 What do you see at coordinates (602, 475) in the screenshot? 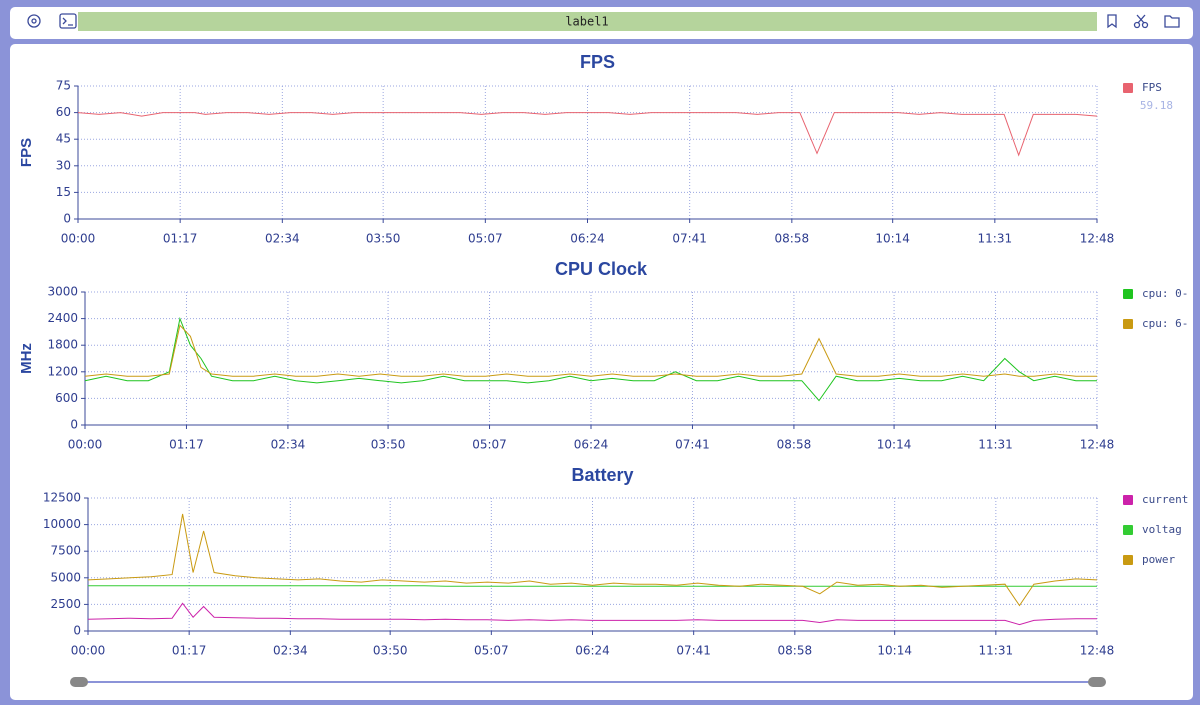
I see `chart-title: Battery` at bounding box center [602, 475].